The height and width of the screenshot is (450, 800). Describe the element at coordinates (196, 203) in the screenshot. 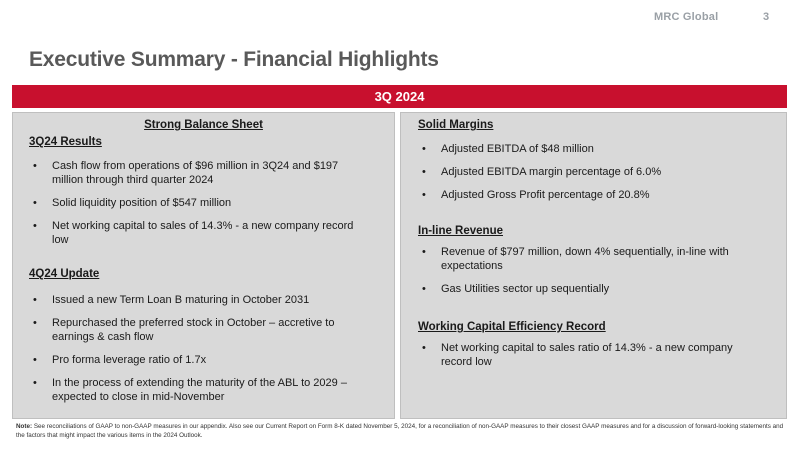

I see `list-item: Solid liquidity position of $547 million` at that location.